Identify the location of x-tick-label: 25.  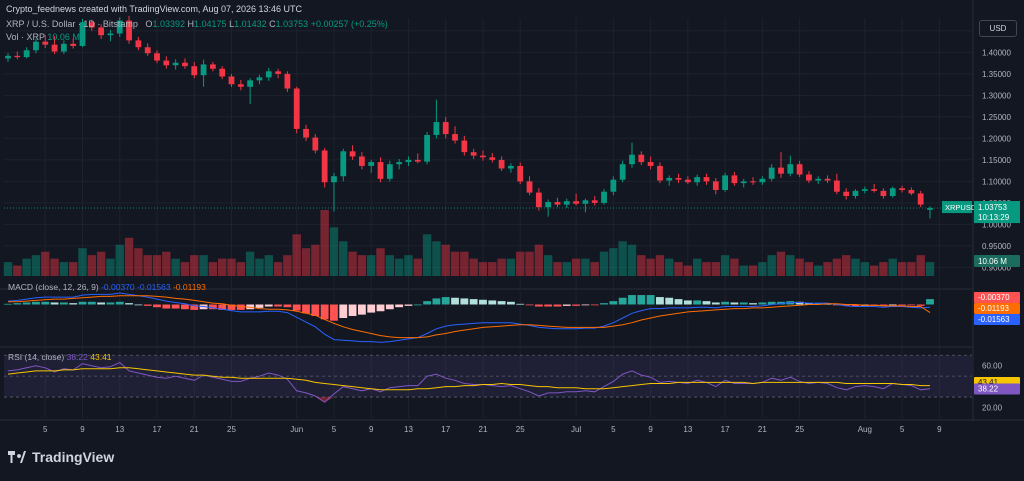
(799, 429).